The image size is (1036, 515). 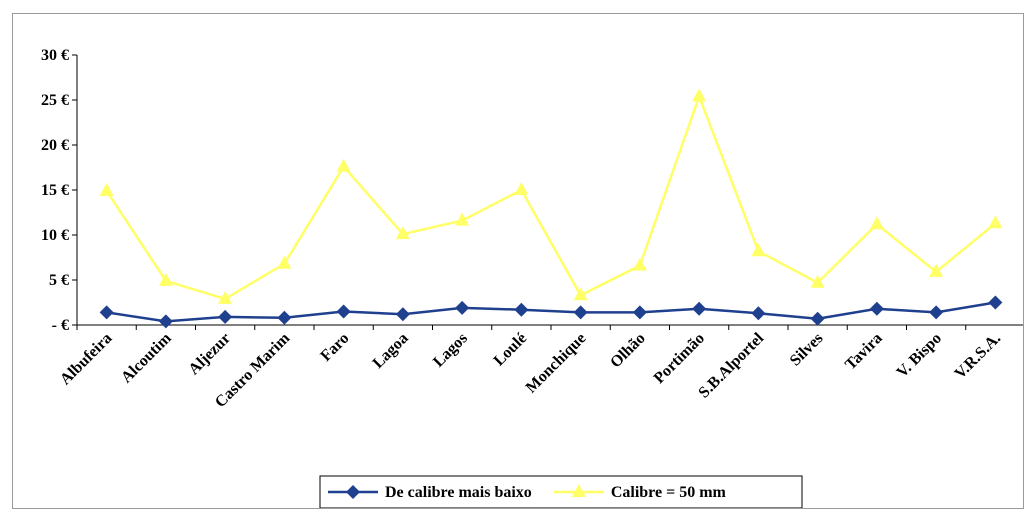 What do you see at coordinates (60, 325) in the screenshot?
I see `y-tick-label: - €` at bounding box center [60, 325].